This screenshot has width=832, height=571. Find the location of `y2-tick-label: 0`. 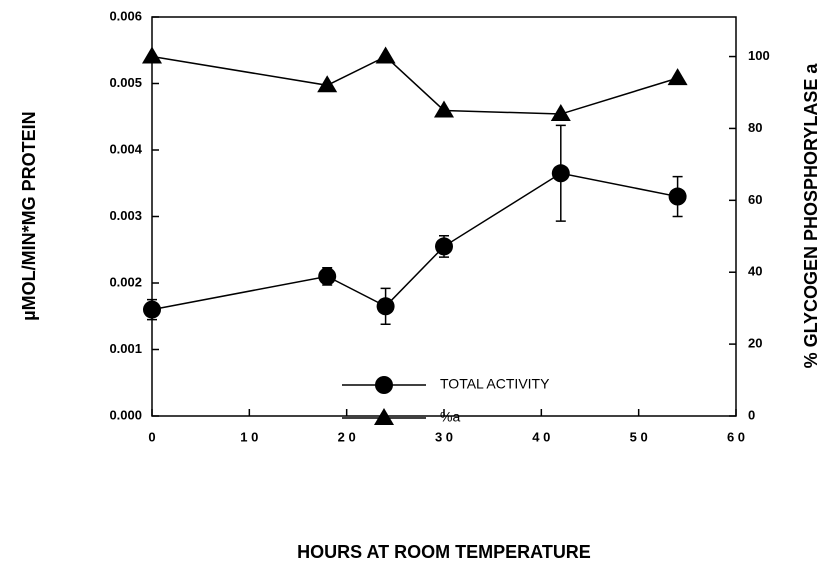

y2-tick-label: 0 is located at coordinates (751, 414).